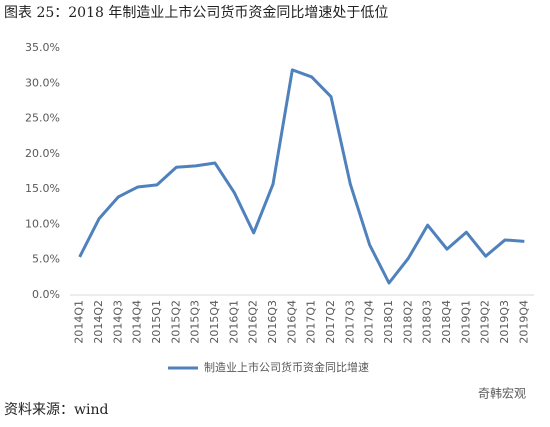 Image resolution: width=550 pixels, height=427 pixels. Describe the element at coordinates (388, 322) in the screenshot. I see `x-tick-label: 2018Q1` at that location.